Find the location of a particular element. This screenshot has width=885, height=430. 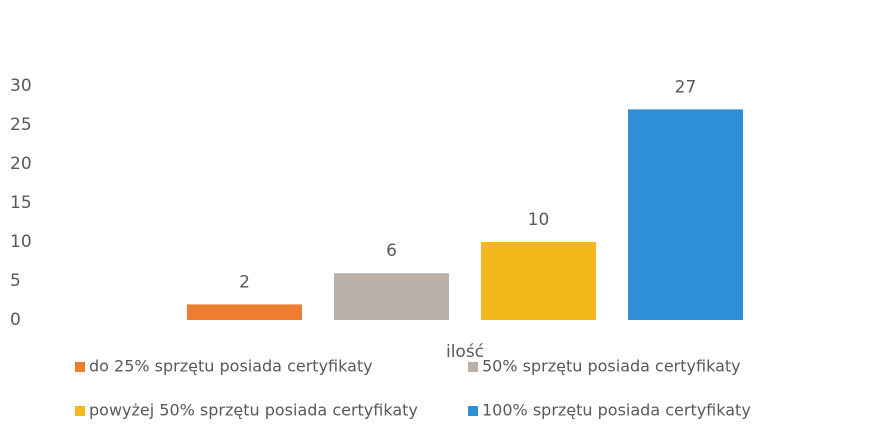

y-tick-label: 15 is located at coordinates (21, 203).